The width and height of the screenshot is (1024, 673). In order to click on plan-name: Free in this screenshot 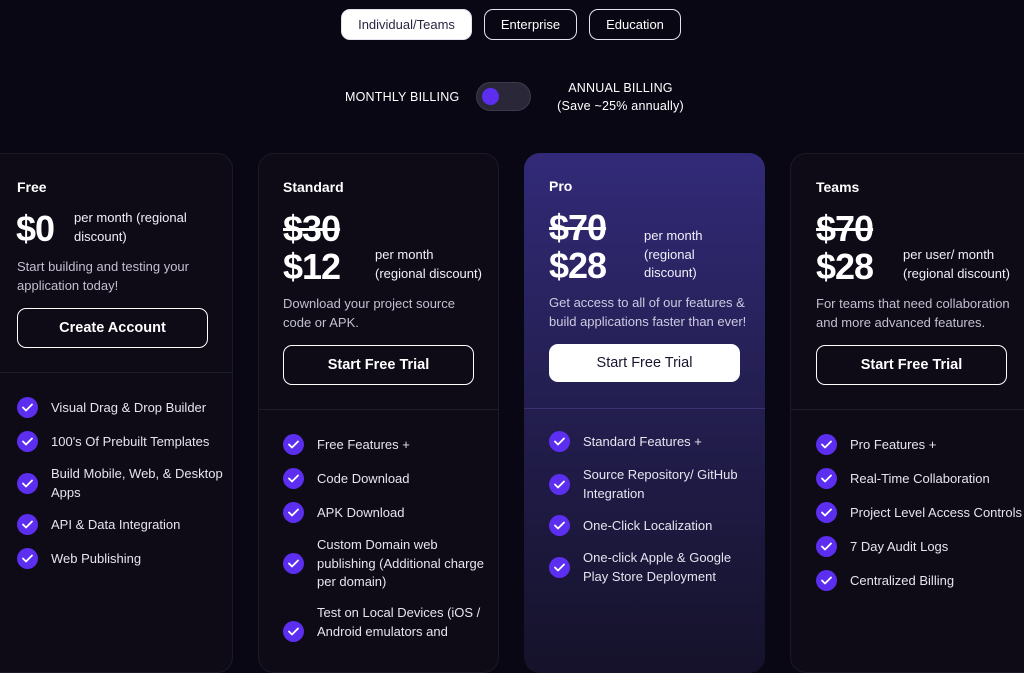, I will do `click(32, 187)`.